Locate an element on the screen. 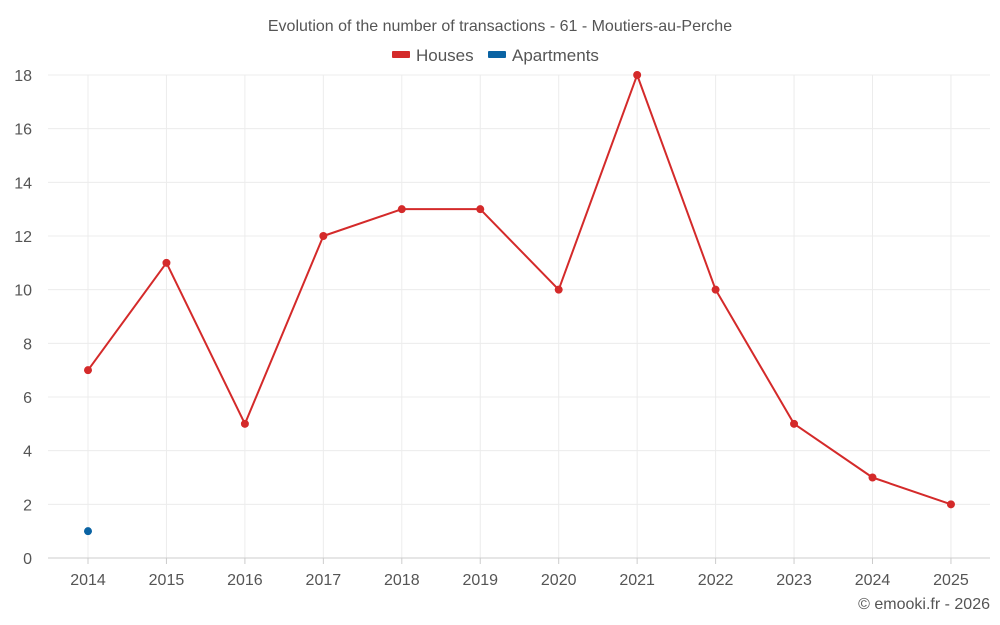 The image size is (1000, 625). x-tick-label: 2015 is located at coordinates (167, 580).